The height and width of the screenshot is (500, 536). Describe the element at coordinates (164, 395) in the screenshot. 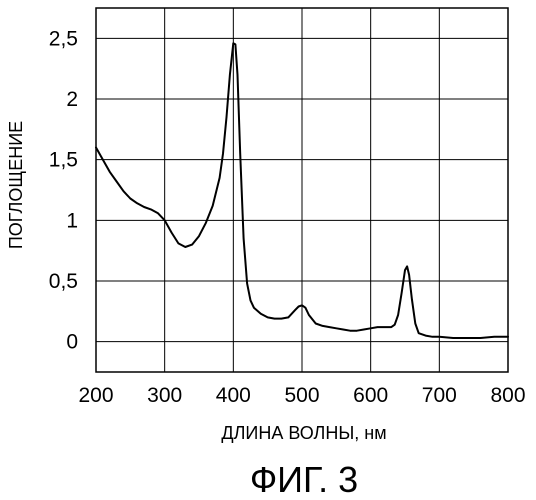

I see `x-tick-label: 300` at that location.